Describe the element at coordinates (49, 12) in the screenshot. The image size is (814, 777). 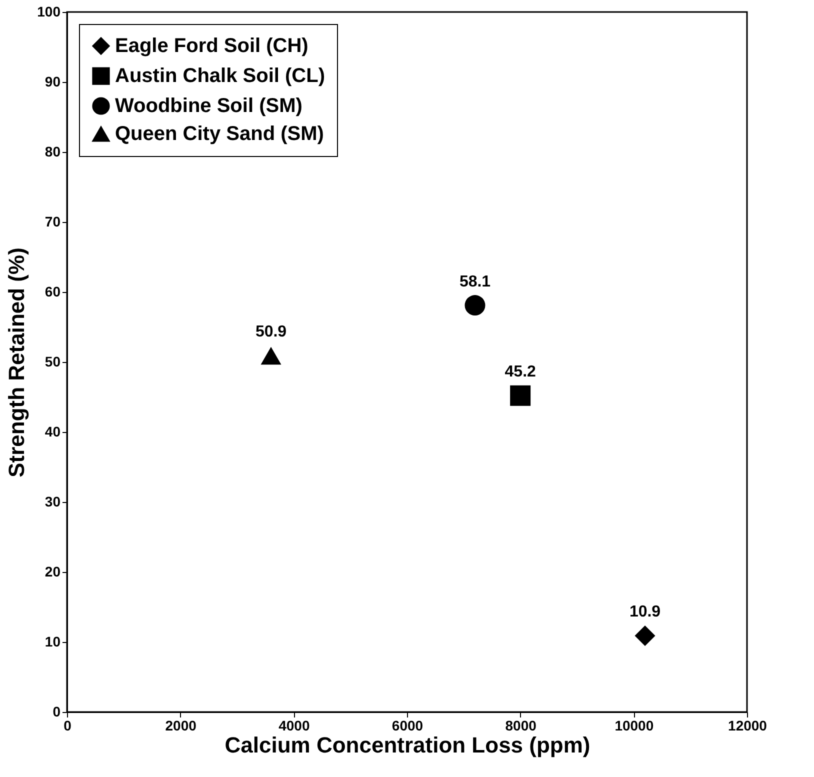
I see `y-tick-label: 100` at that location.